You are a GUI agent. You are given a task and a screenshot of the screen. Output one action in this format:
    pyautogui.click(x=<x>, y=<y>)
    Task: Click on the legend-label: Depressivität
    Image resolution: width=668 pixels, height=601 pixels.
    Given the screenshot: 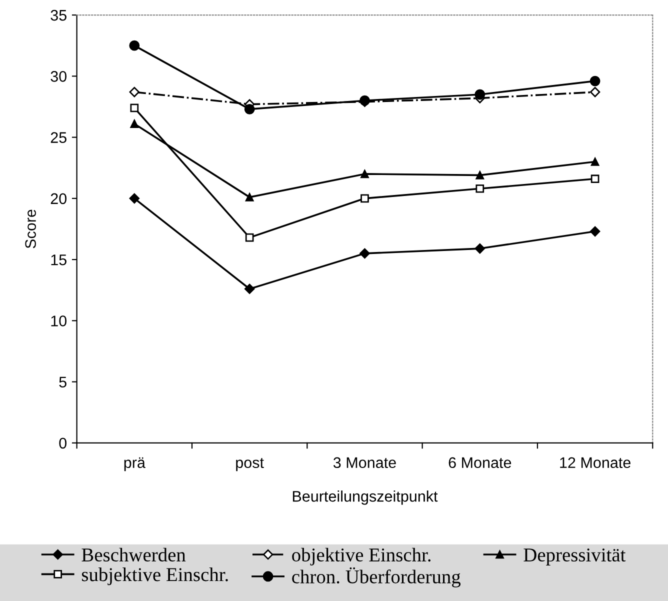 What is the action you would take?
    pyautogui.click(x=575, y=557)
    